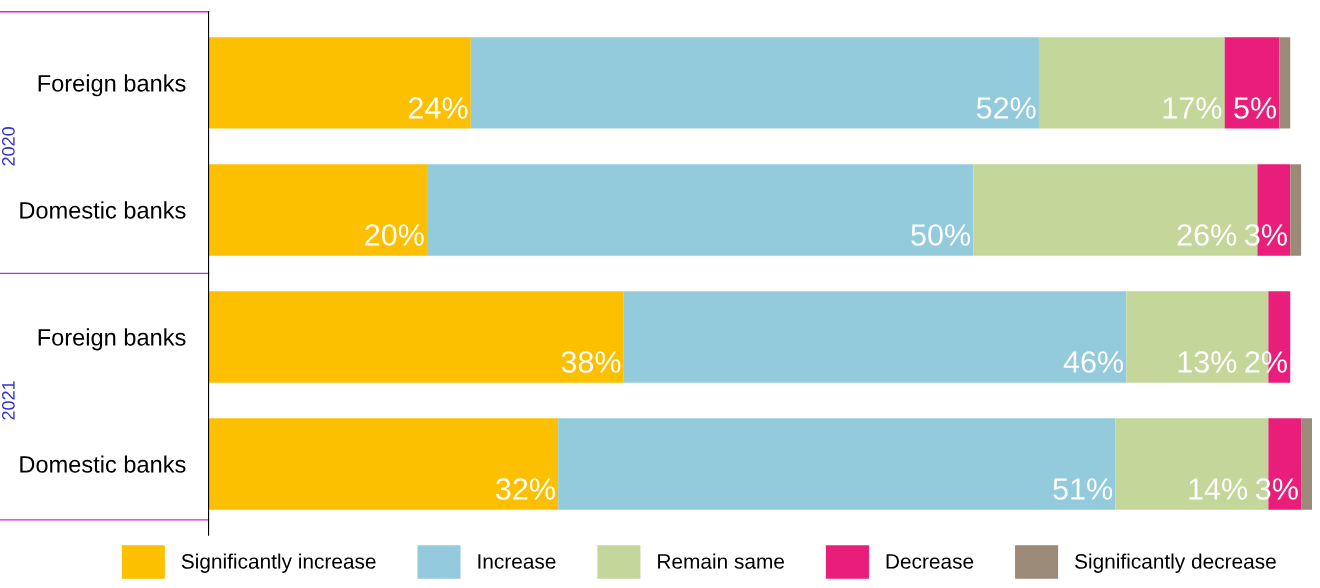 This screenshot has width=1320, height=588. What do you see at coordinates (1207, 235) in the screenshot?
I see `data-label: 26%` at bounding box center [1207, 235].